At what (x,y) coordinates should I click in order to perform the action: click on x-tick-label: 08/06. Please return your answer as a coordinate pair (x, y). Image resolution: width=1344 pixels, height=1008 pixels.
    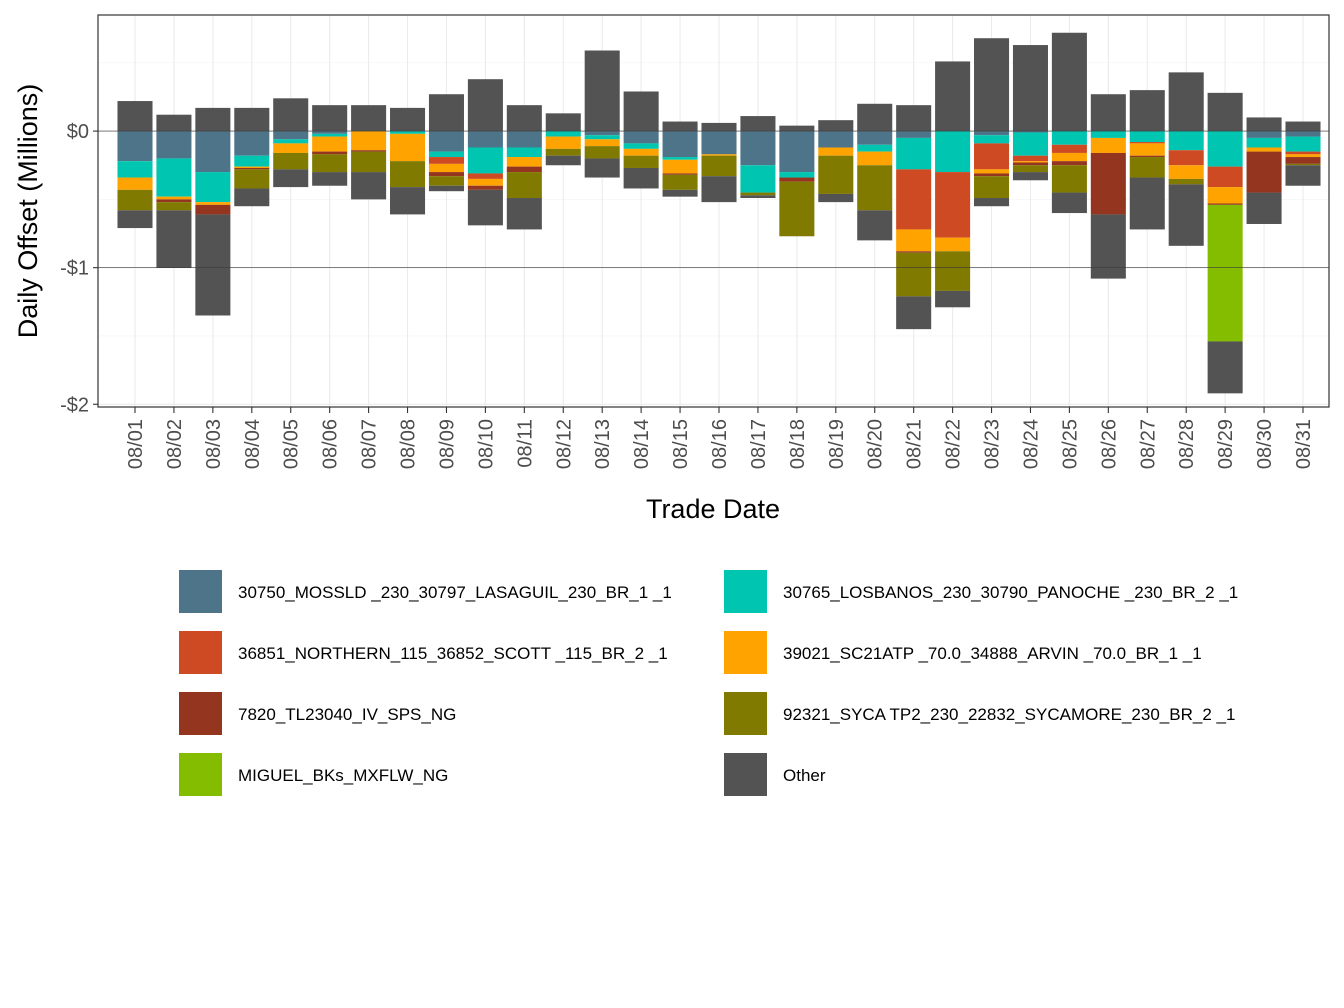
    Looking at the image, I should click on (331, 444).